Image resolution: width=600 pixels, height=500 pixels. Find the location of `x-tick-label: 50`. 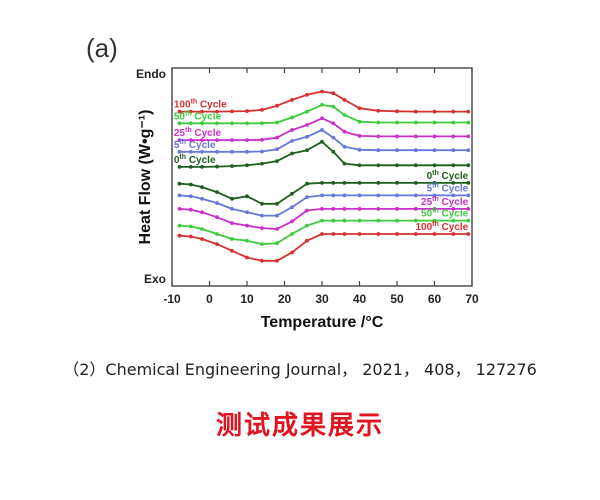

x-tick-label: 50 is located at coordinates (397, 299).